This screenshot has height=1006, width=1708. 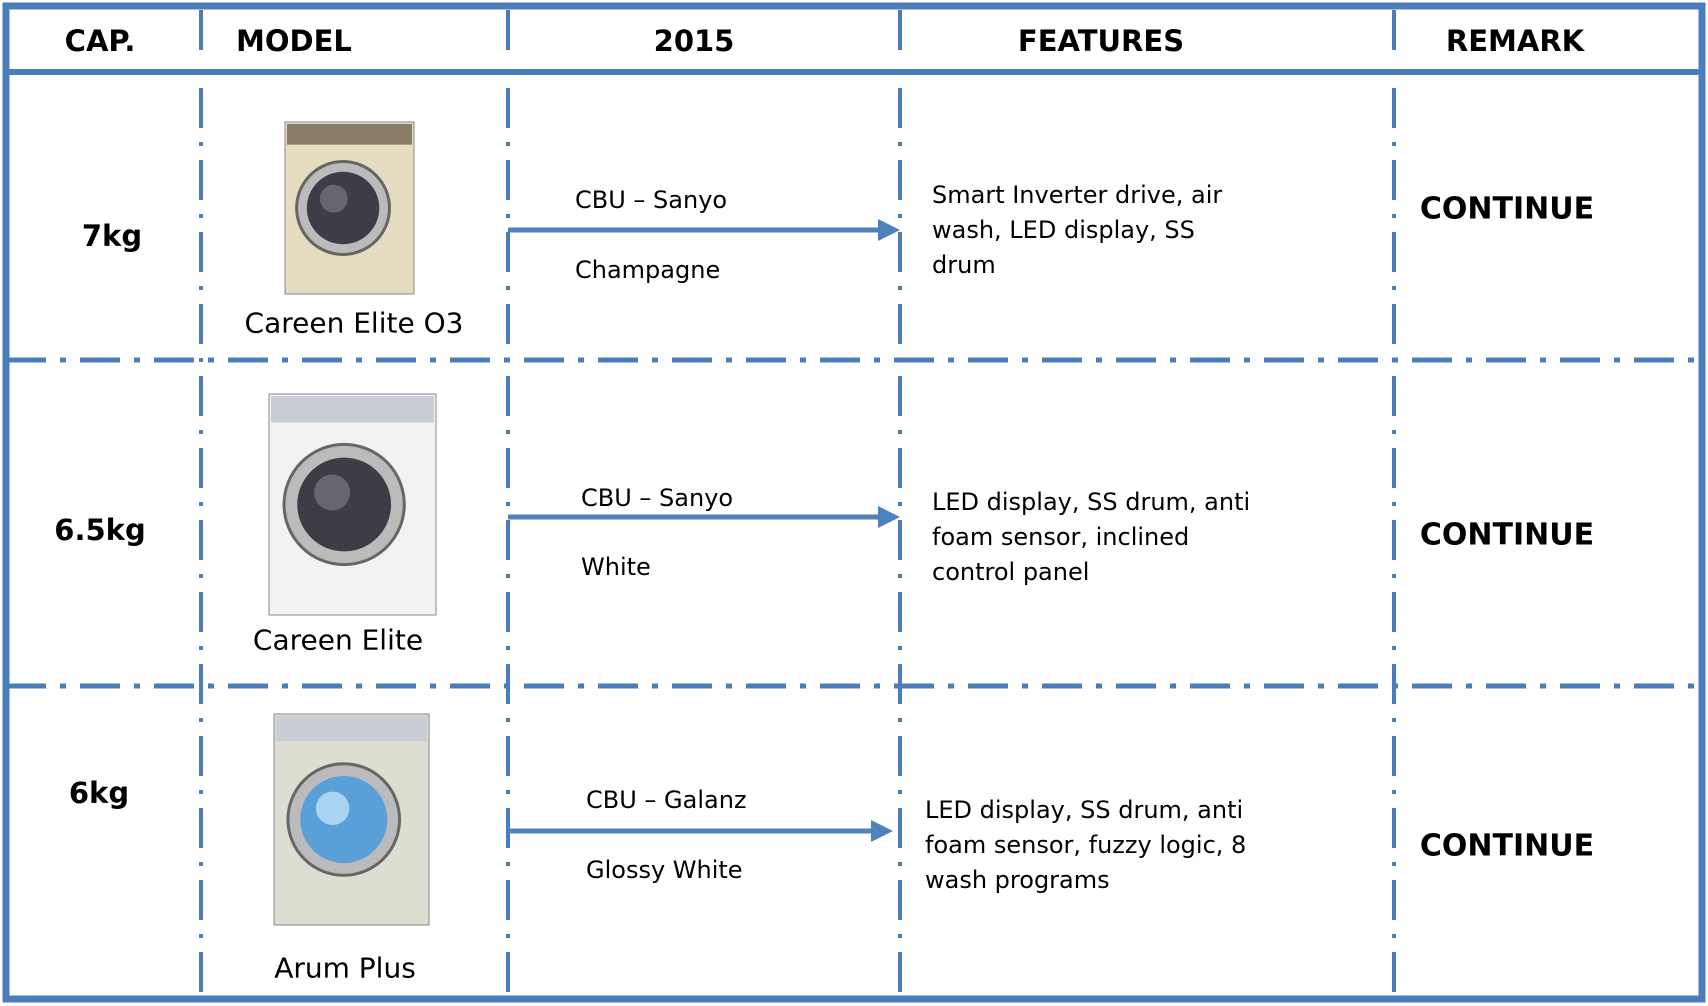 What do you see at coordinates (354, 323) in the screenshot?
I see `model-name: Careen Elite O3` at bounding box center [354, 323].